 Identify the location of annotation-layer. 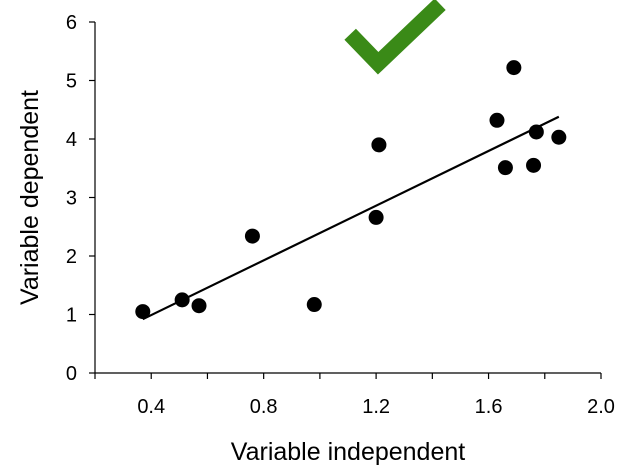
(395, 37).